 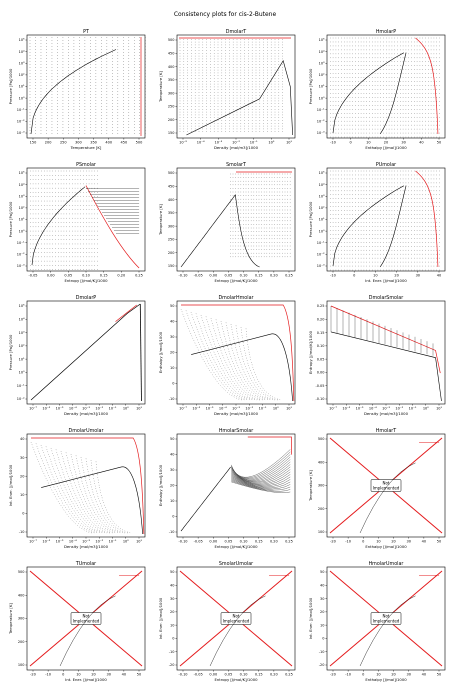 I want to click on y-axis-label: Int. Ener. [J/mol]/1000, so click(x=160, y=618).